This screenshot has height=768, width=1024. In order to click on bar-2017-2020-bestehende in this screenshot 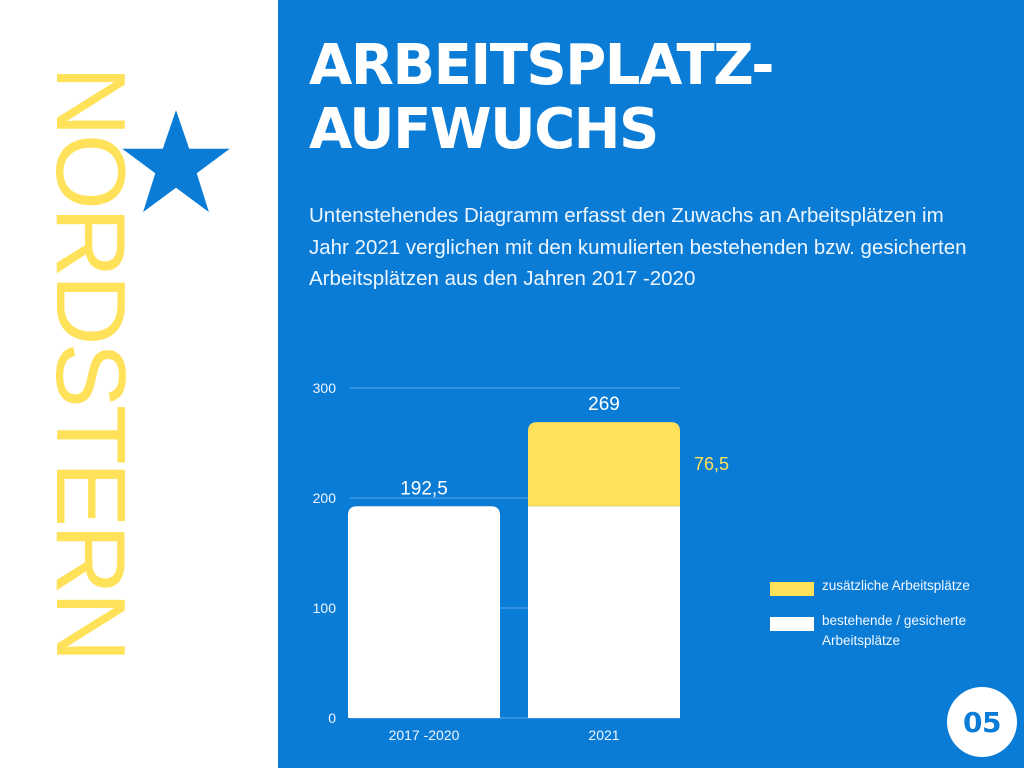, I will do `click(424, 612)`.